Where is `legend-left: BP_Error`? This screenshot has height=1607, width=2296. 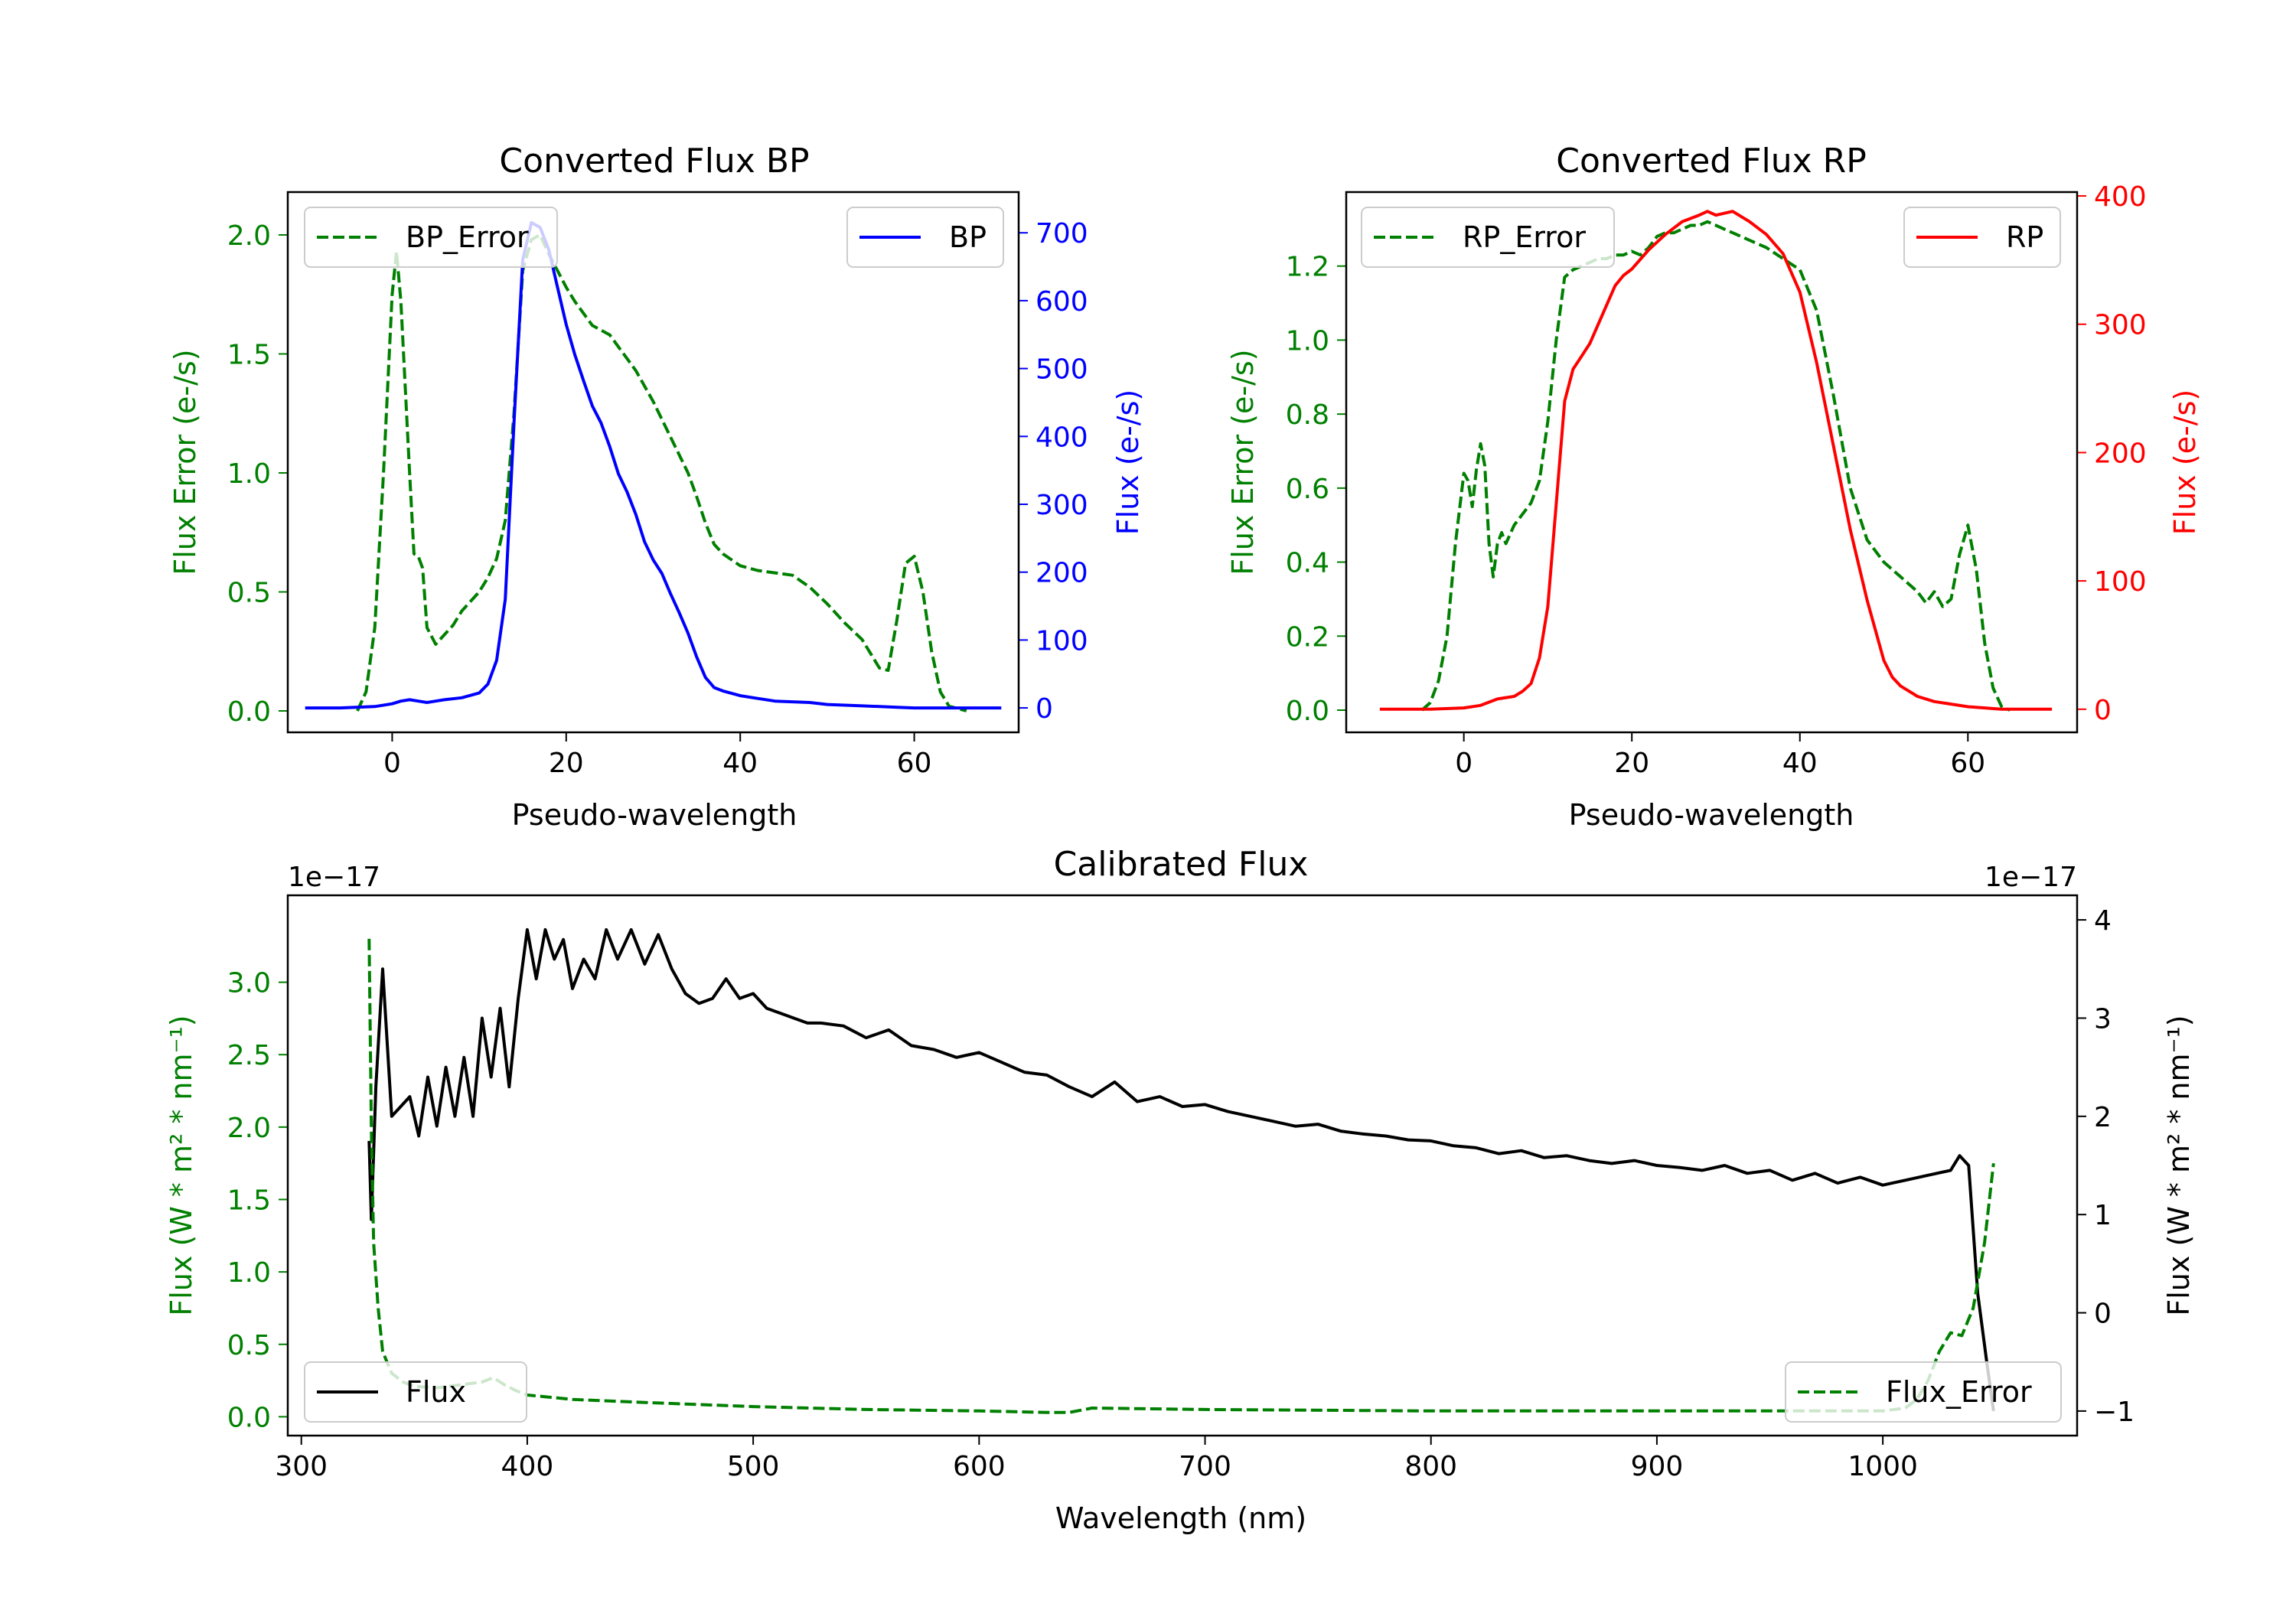
legend-left: BP_Error is located at coordinates (431, 237).